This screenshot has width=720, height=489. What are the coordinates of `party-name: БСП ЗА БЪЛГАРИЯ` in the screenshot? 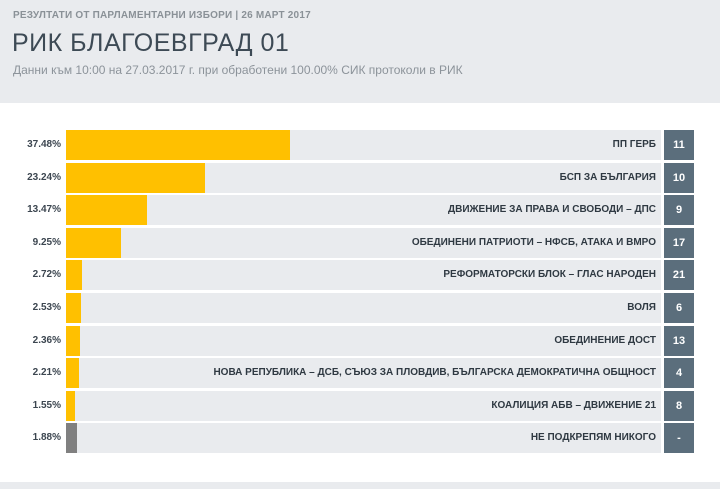 It's located at (607, 177).